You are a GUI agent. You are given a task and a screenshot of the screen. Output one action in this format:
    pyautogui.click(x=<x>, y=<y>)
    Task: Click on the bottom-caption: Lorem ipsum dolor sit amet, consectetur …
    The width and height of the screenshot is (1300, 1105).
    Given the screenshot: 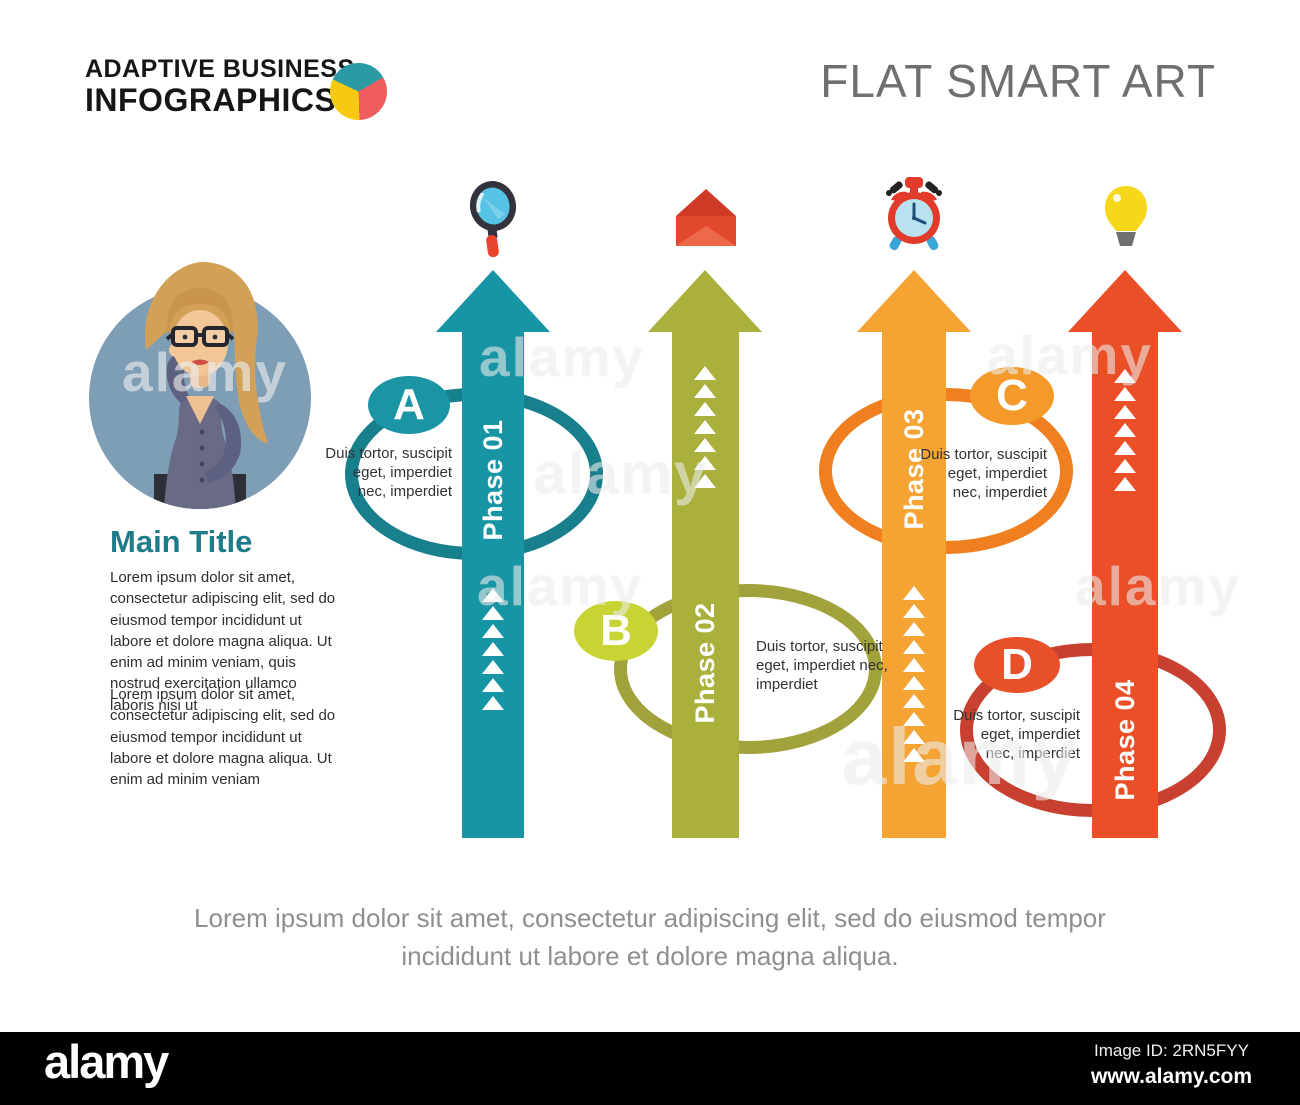 What is the action you would take?
    pyautogui.click(x=650, y=937)
    